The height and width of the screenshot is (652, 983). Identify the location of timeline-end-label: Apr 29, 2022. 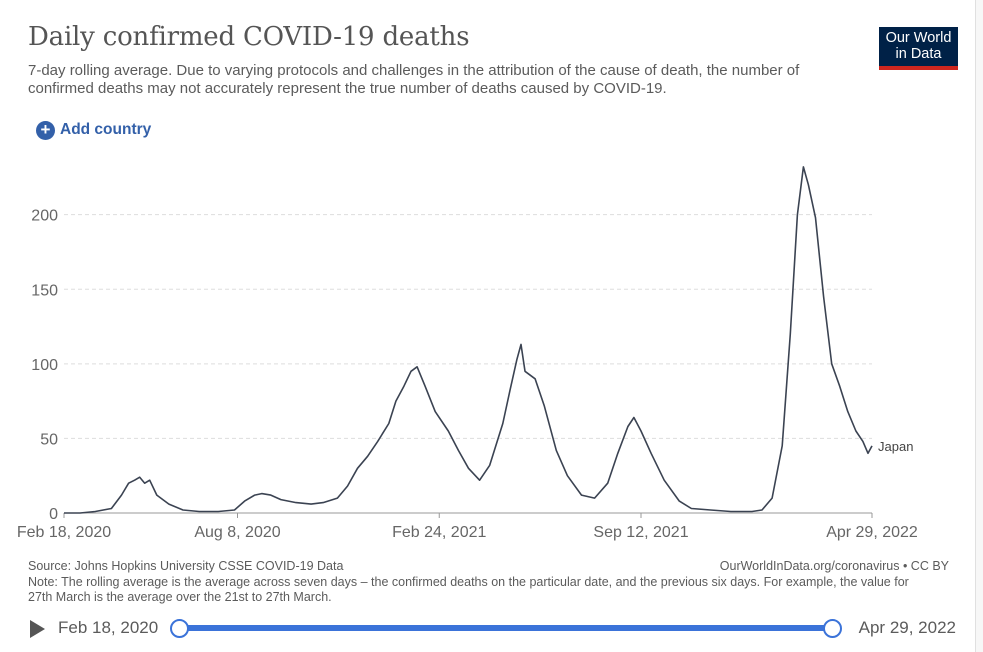
(907, 627).